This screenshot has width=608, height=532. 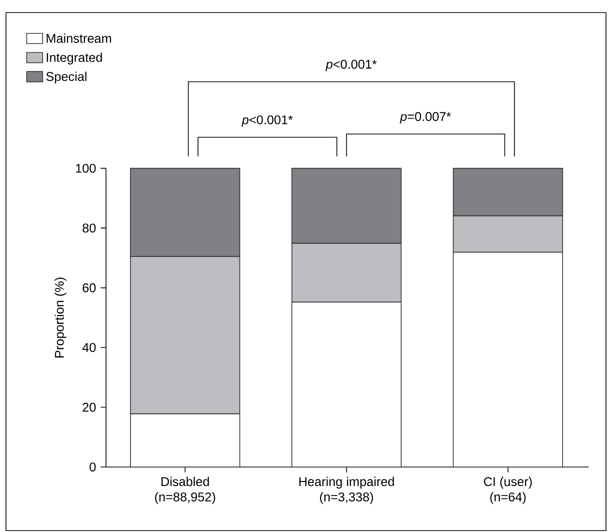 What do you see at coordinates (66, 78) in the screenshot?
I see `legend-label: Special` at bounding box center [66, 78].